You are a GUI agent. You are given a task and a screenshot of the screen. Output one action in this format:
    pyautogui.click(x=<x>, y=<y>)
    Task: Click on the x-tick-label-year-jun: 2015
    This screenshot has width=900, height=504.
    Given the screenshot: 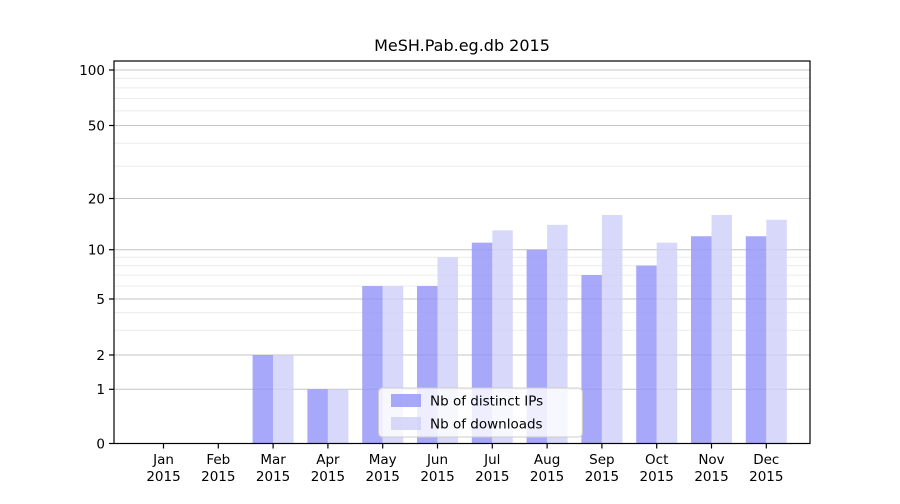 What is the action you would take?
    pyautogui.click(x=437, y=477)
    